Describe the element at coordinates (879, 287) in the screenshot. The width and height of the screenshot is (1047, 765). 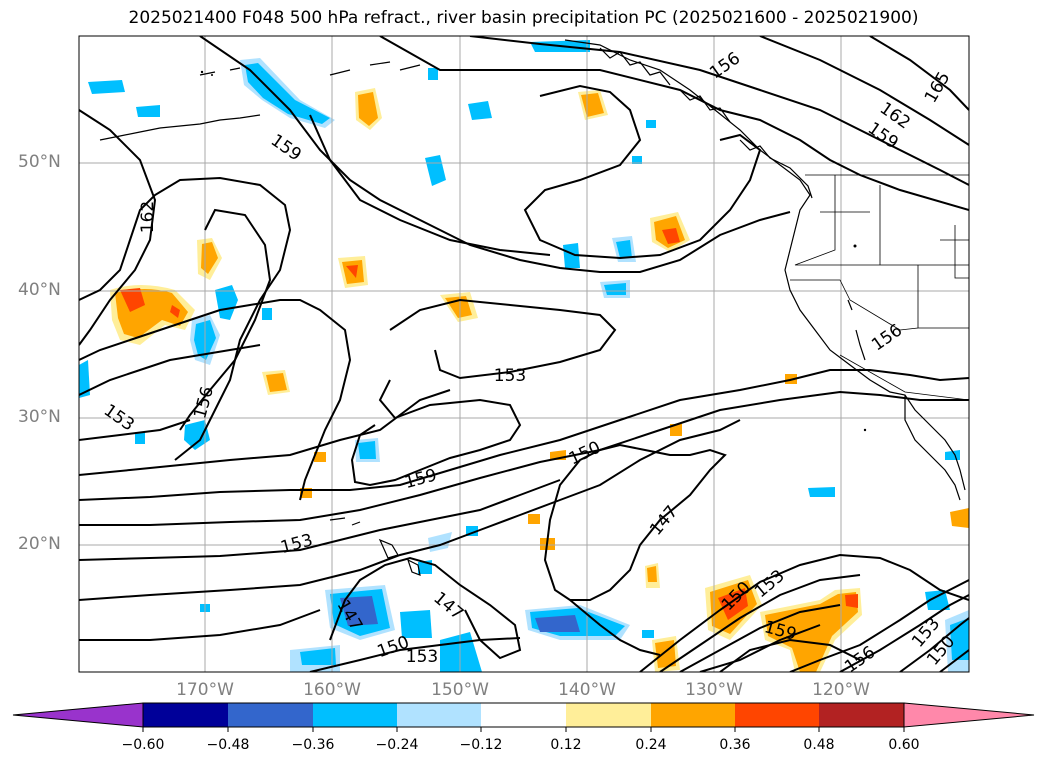
I see `political-boundaries` at that location.